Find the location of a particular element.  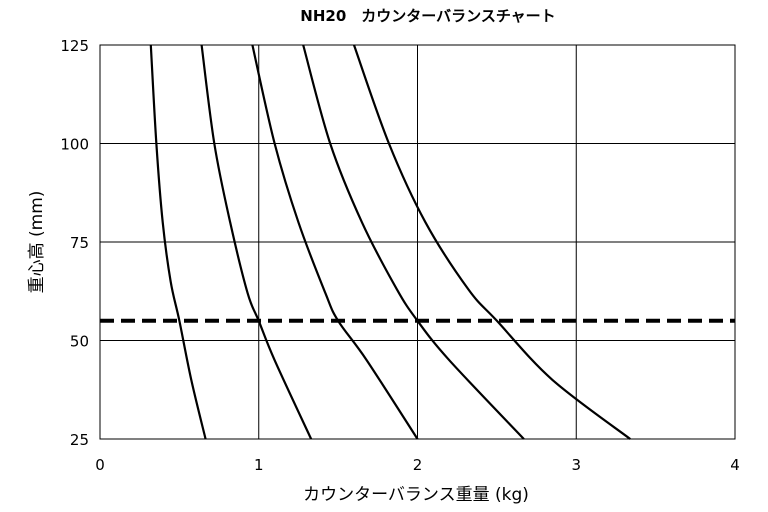

chart-title: NH20 カウンターバランスチャート is located at coordinates (427, 16).